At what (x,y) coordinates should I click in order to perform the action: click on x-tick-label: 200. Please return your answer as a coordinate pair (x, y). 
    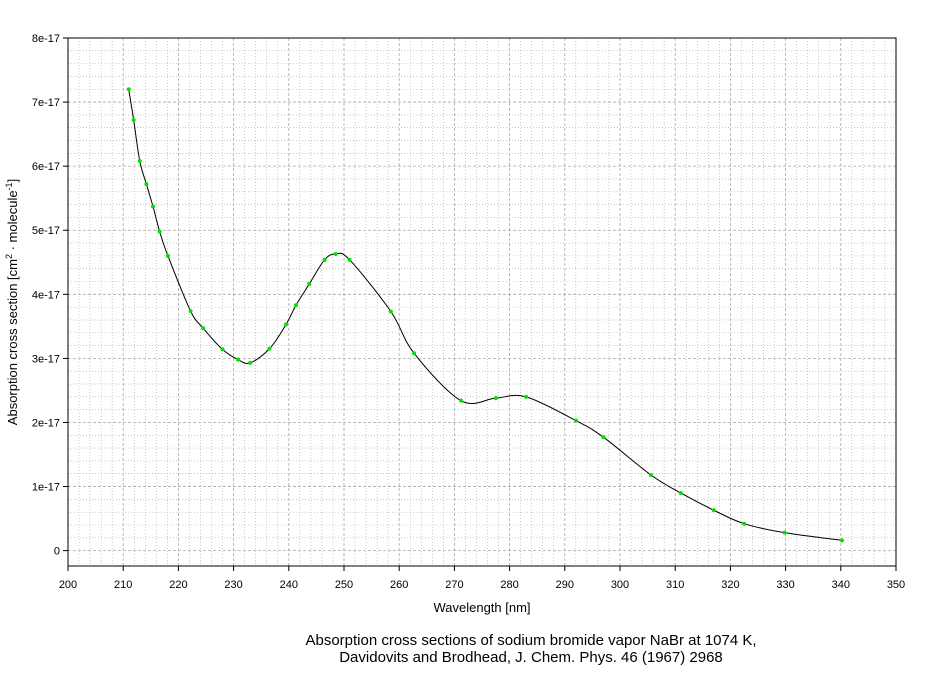
    Looking at the image, I should click on (68, 585).